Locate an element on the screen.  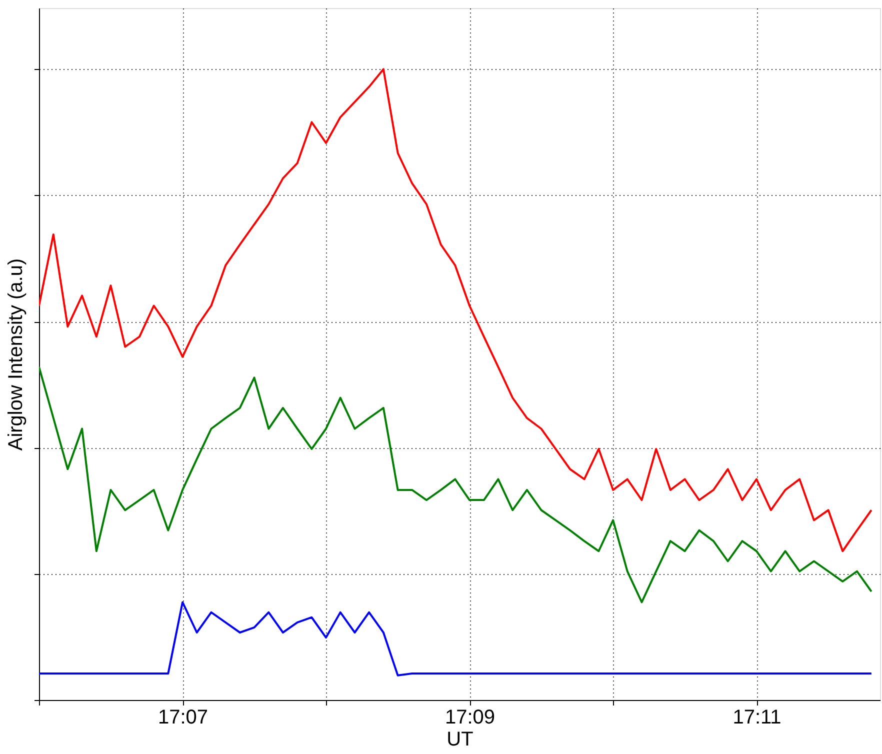
x-tick-label: 17:09 is located at coordinates (470, 717).